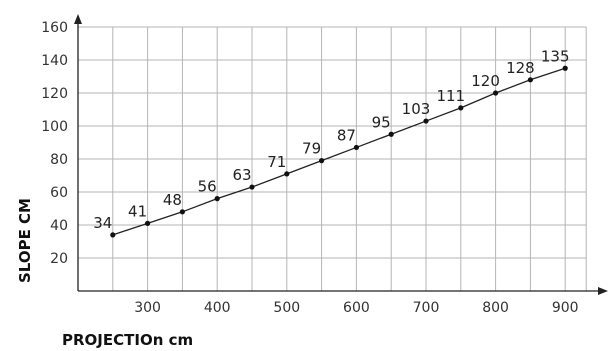  Describe the element at coordinates (207, 187) in the screenshot. I see `data-label: 56` at that location.